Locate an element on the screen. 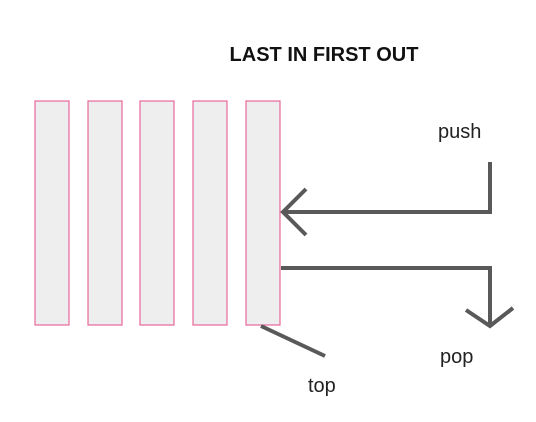 The image size is (536, 422). push-label: push is located at coordinates (459, 132).